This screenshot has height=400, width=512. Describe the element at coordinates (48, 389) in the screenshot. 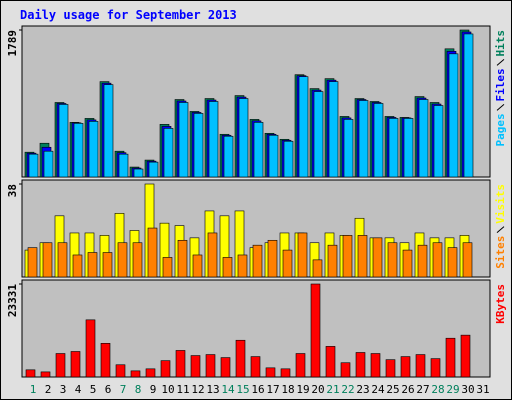

I see `x-tick-label: 2` at that location.